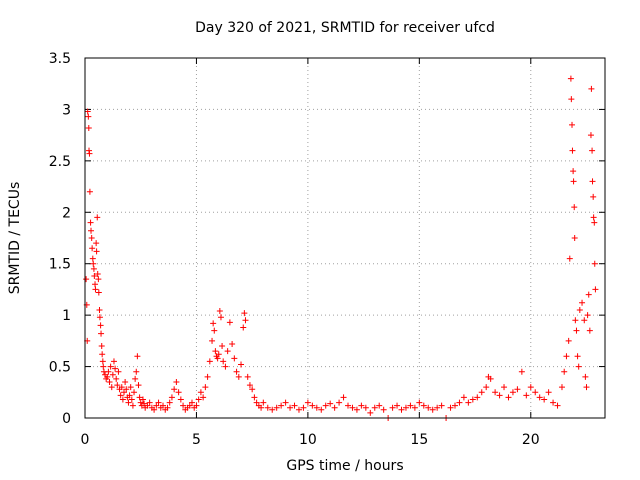 This screenshot has width=640, height=480. I want to click on y-tick-label: 3, so click(66, 110).